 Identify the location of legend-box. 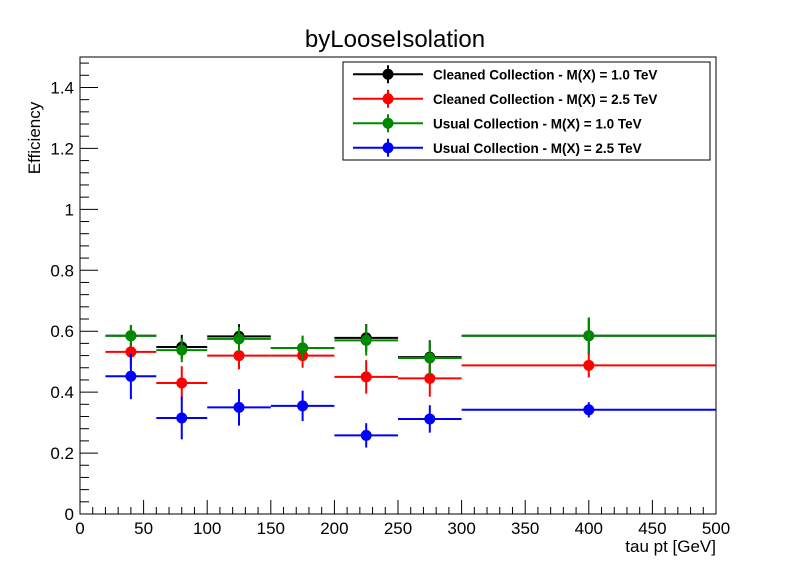
(526, 111).